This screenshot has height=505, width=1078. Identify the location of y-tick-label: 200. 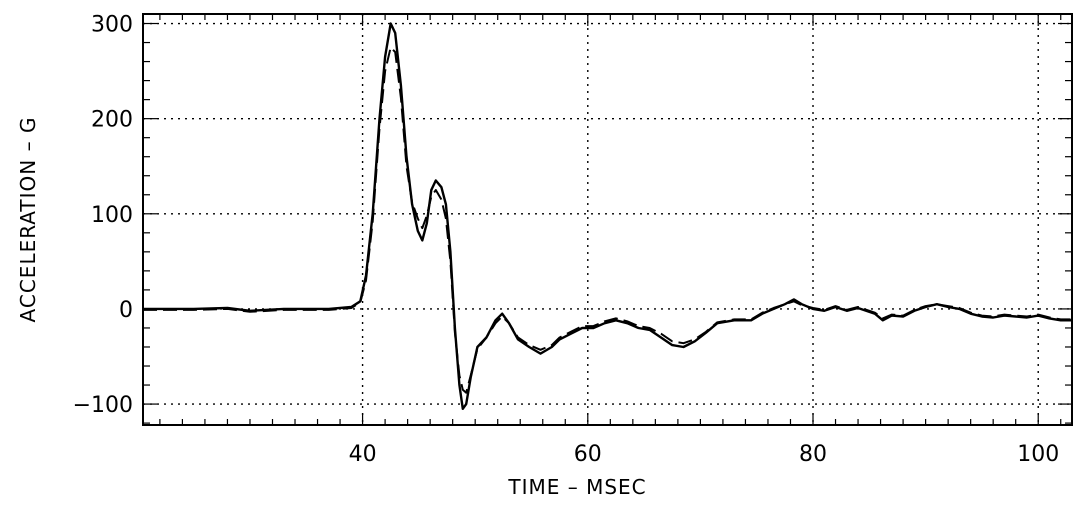
(112, 120).